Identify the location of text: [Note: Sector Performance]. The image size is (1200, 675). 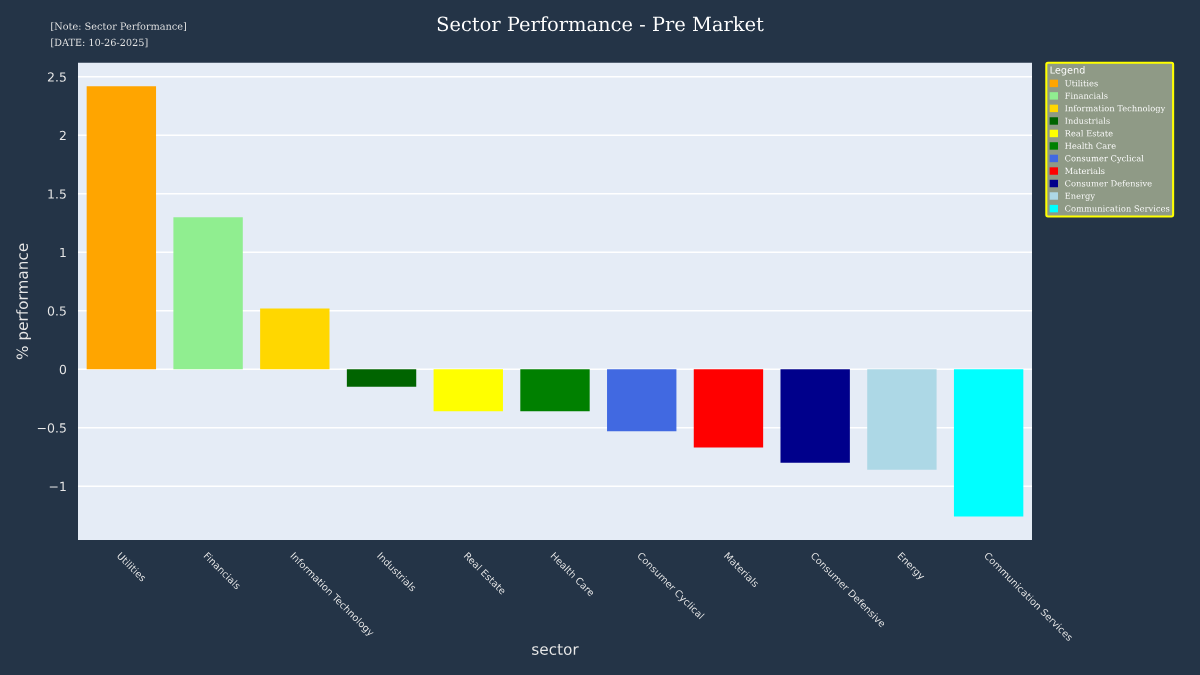
(118, 26).